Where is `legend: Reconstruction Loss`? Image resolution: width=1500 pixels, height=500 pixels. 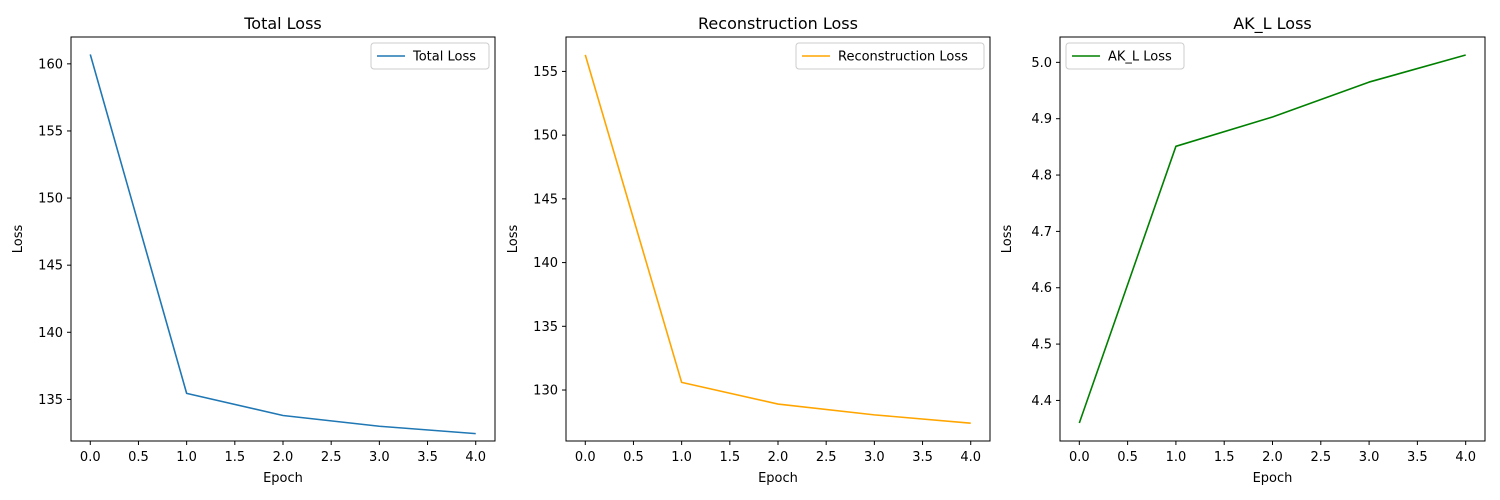 legend: Reconstruction Loss is located at coordinates (890, 56).